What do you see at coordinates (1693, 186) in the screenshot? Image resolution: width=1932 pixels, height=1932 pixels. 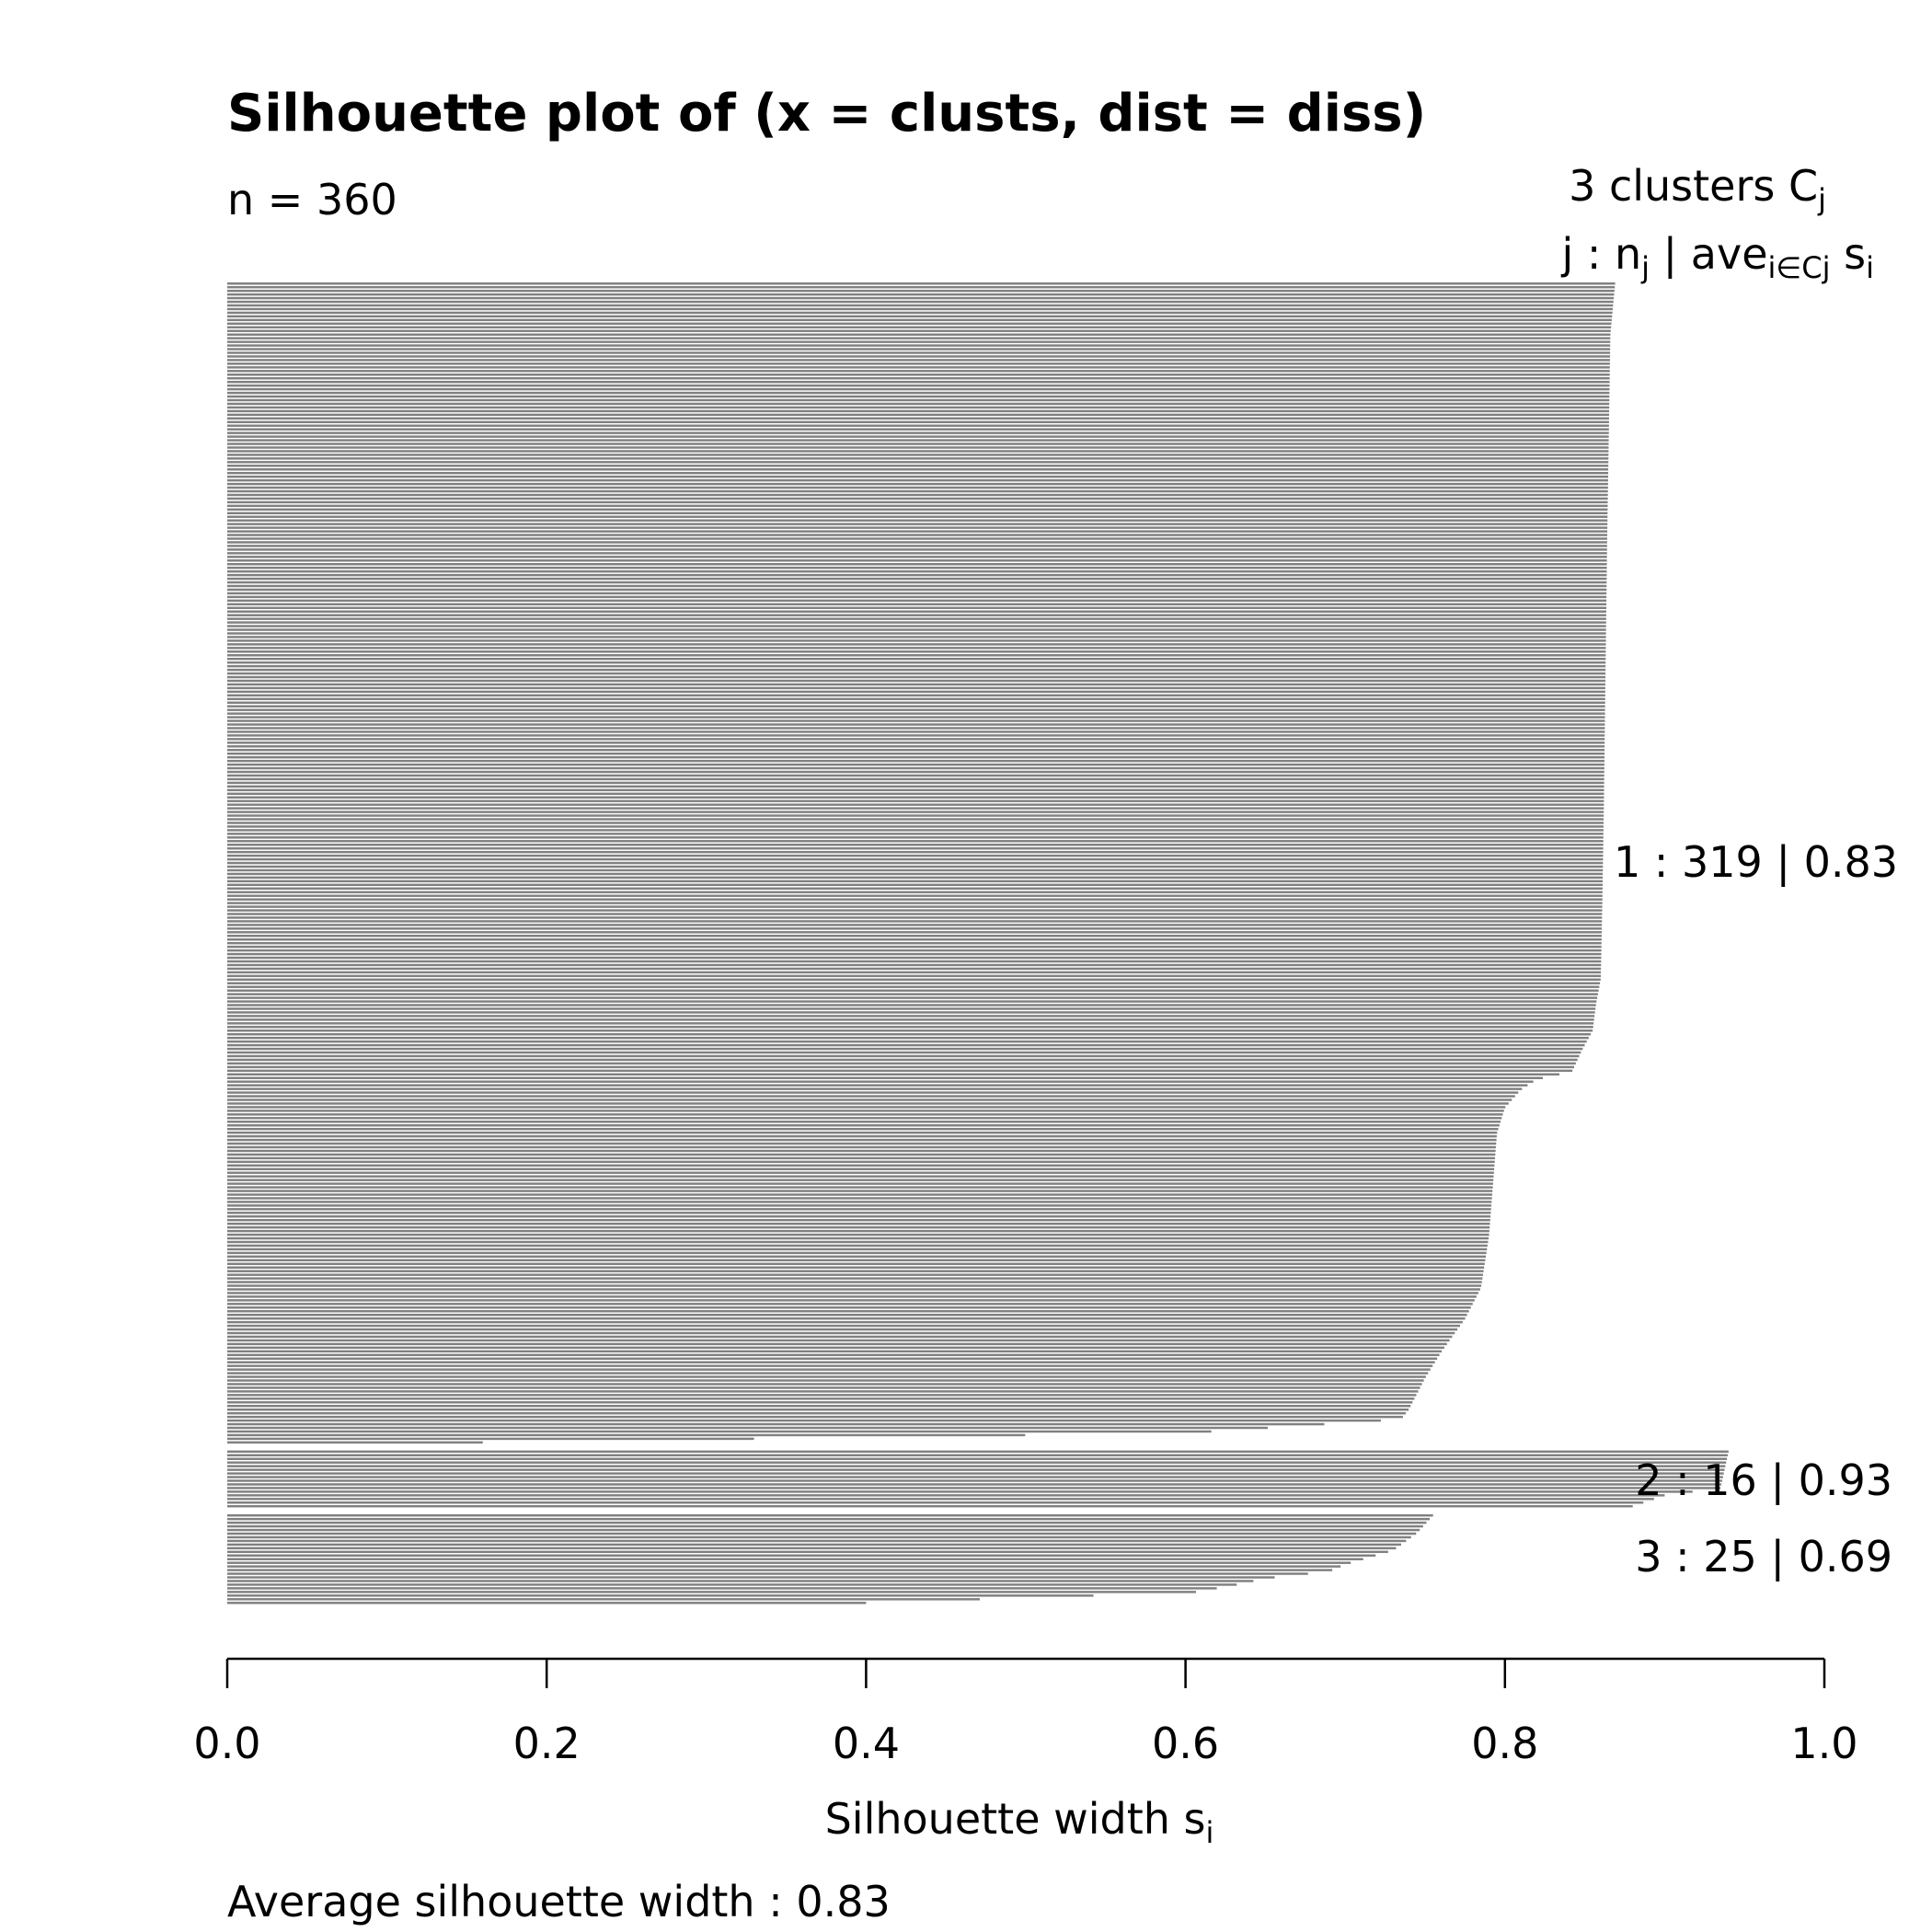 I see `legend-header-line1-text: 3 clusters C` at bounding box center [1693, 186].